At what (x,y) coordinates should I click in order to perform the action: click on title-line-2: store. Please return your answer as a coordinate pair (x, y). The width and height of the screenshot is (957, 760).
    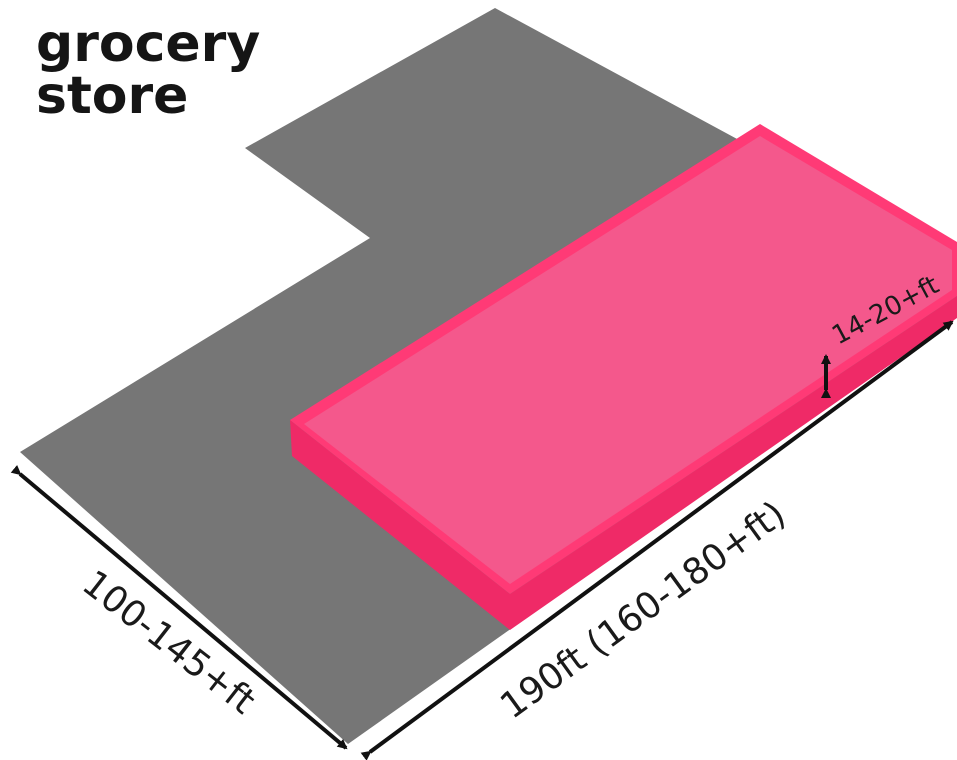
    Looking at the image, I should click on (112, 96).